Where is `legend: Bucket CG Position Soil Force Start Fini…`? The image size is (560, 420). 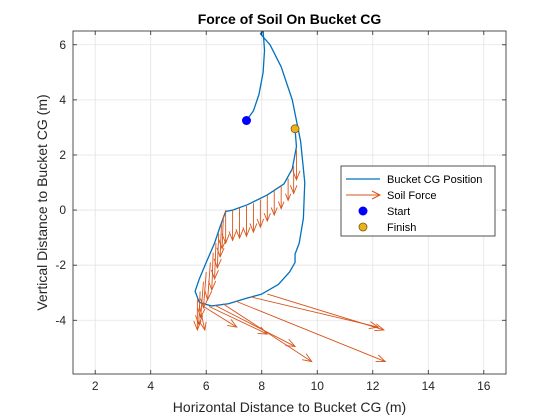
legend: Bucket CG Position Soil Force Start Fini… is located at coordinates (418, 201).